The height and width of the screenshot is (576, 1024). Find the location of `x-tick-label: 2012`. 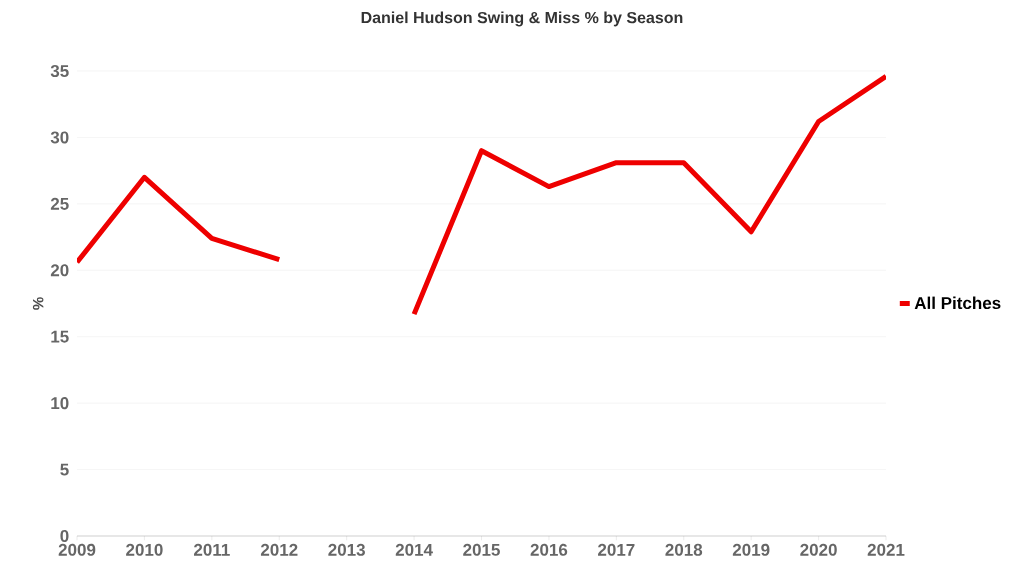

x-tick-label: 2012 is located at coordinates (279, 549).